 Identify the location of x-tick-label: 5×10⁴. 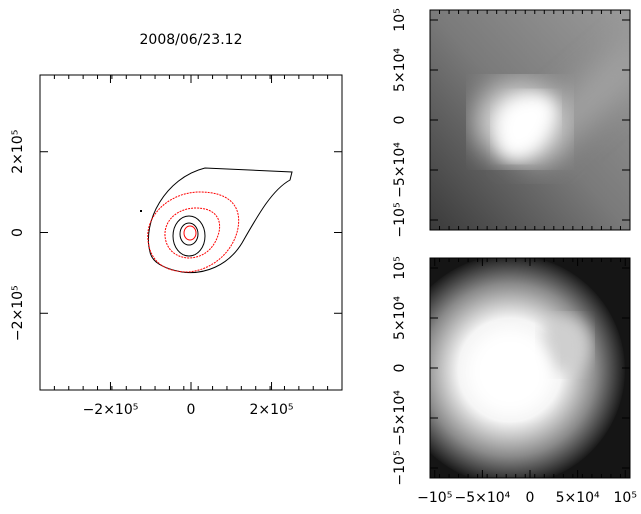
(578, 498).